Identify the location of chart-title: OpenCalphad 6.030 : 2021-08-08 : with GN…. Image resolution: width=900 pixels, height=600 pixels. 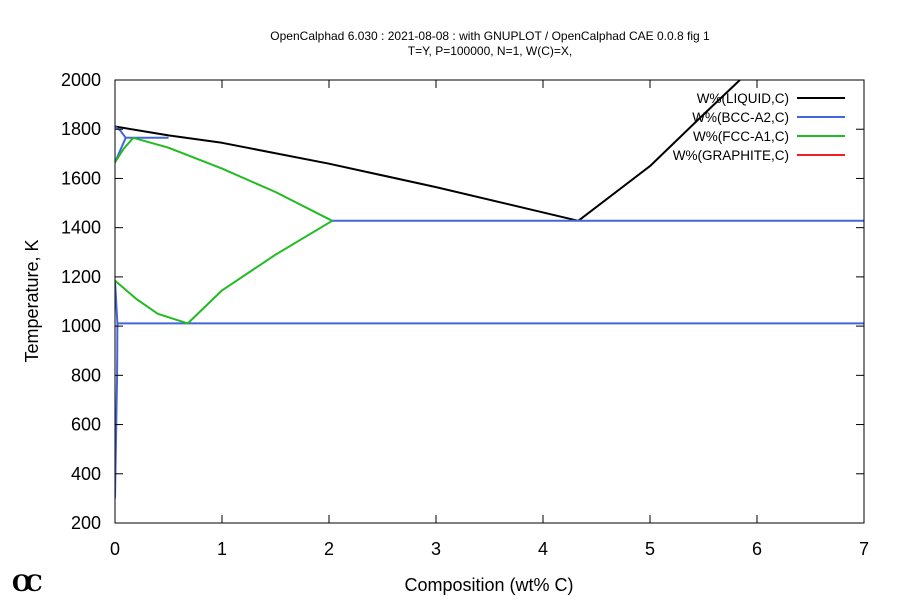
(490, 36).